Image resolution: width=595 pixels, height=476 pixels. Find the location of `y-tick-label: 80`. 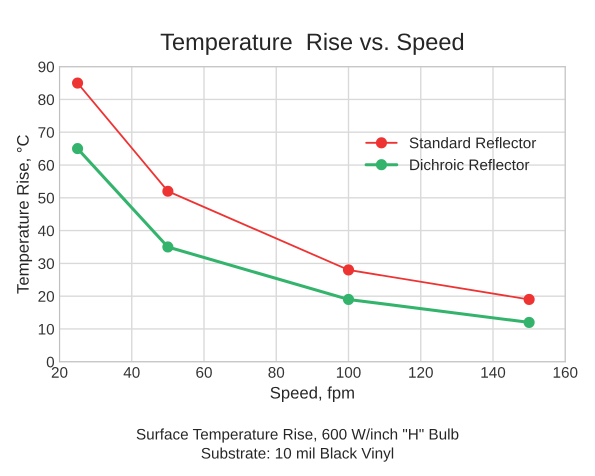

y-tick-label: 80 is located at coordinates (46, 100).